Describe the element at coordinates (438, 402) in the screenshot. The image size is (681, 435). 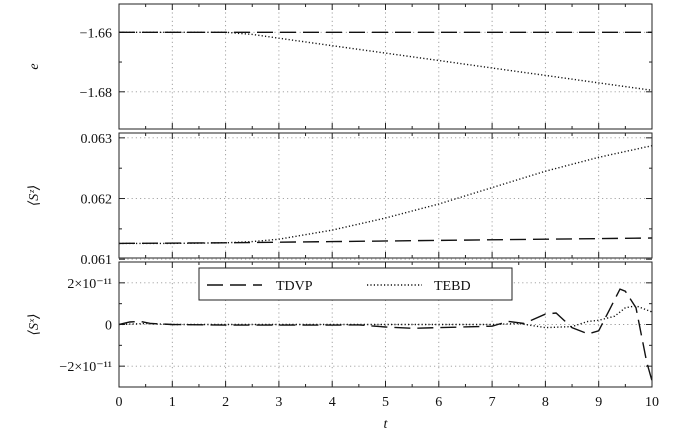
I see `x-tick-label: 6` at that location.